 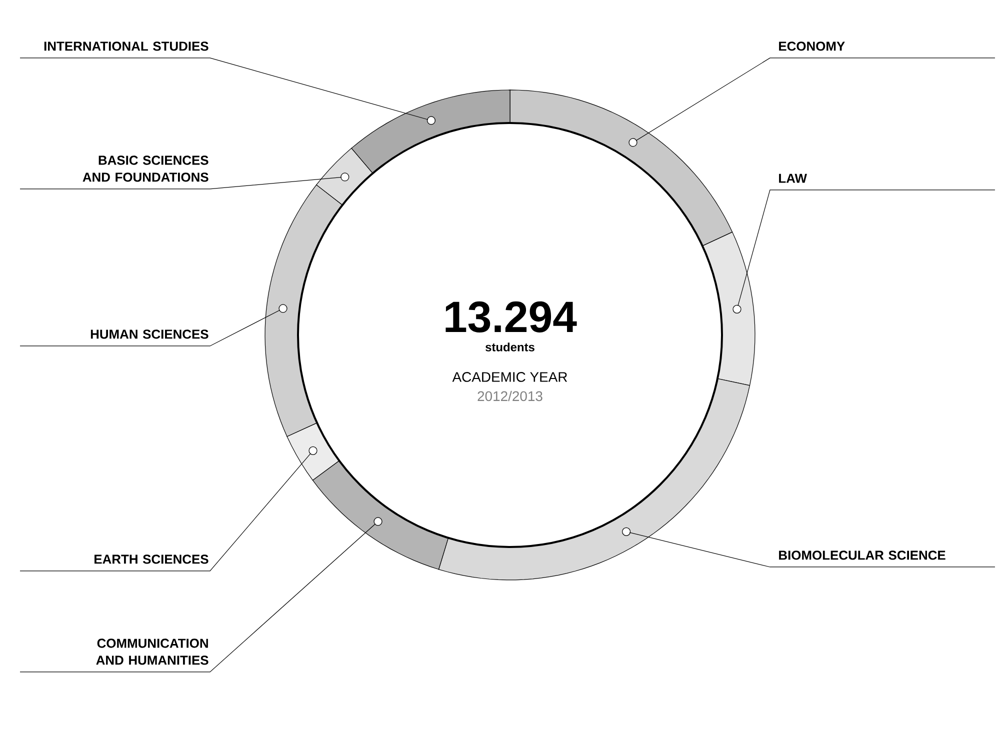 What do you see at coordinates (510, 377) in the screenshot?
I see `text: ACADEMIC YEAR` at bounding box center [510, 377].